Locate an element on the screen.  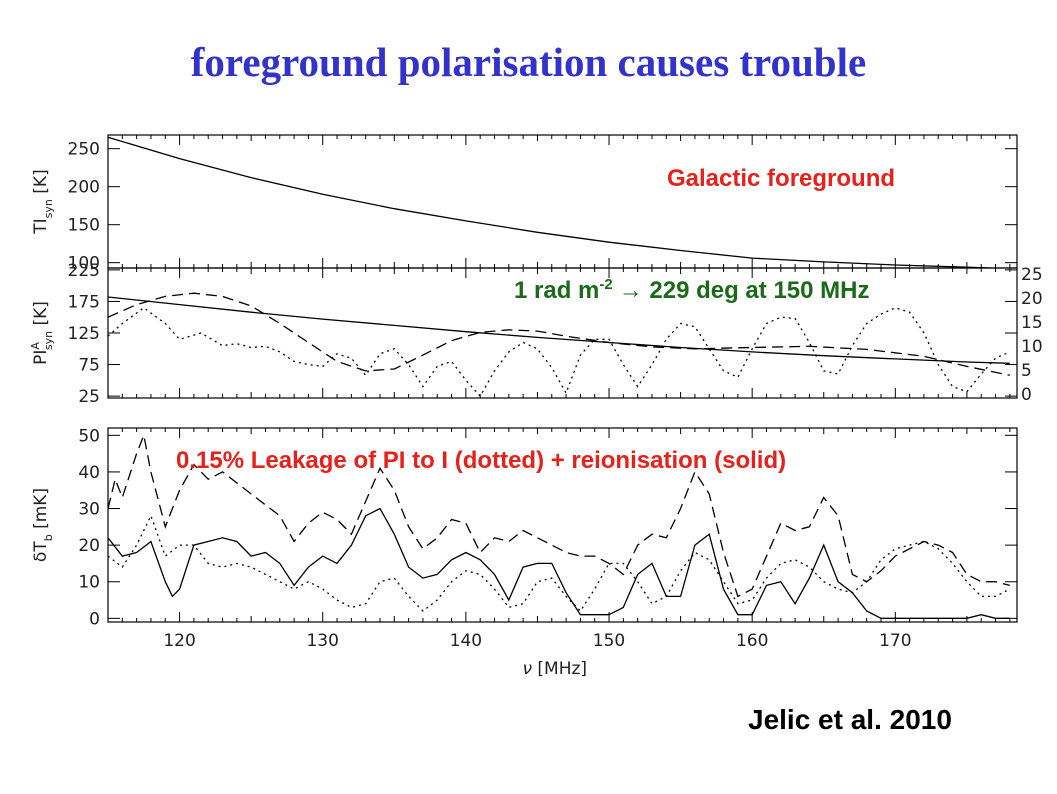
bottom-dotted-series is located at coordinates (559, 563).